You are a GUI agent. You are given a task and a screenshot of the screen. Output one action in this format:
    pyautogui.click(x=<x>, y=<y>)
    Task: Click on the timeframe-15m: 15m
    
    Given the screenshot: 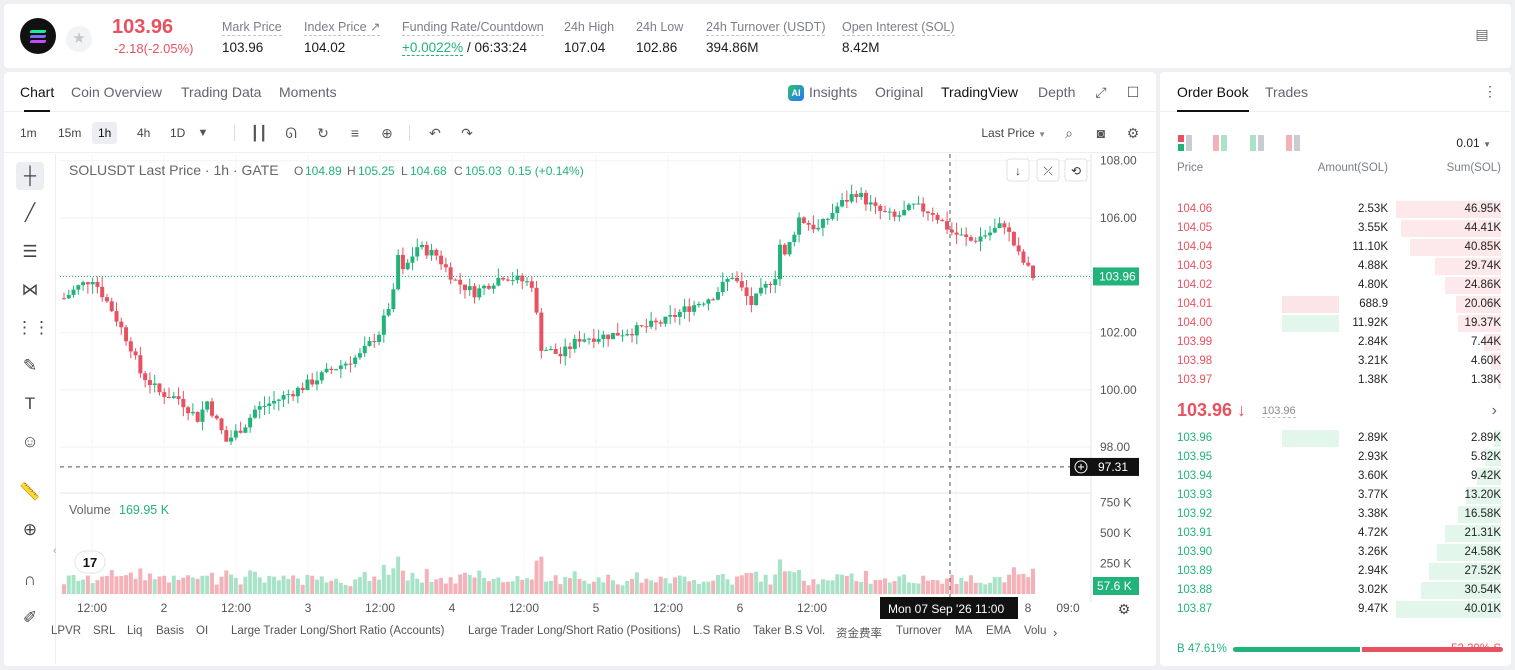 What is the action you would take?
    pyautogui.click(x=70, y=133)
    